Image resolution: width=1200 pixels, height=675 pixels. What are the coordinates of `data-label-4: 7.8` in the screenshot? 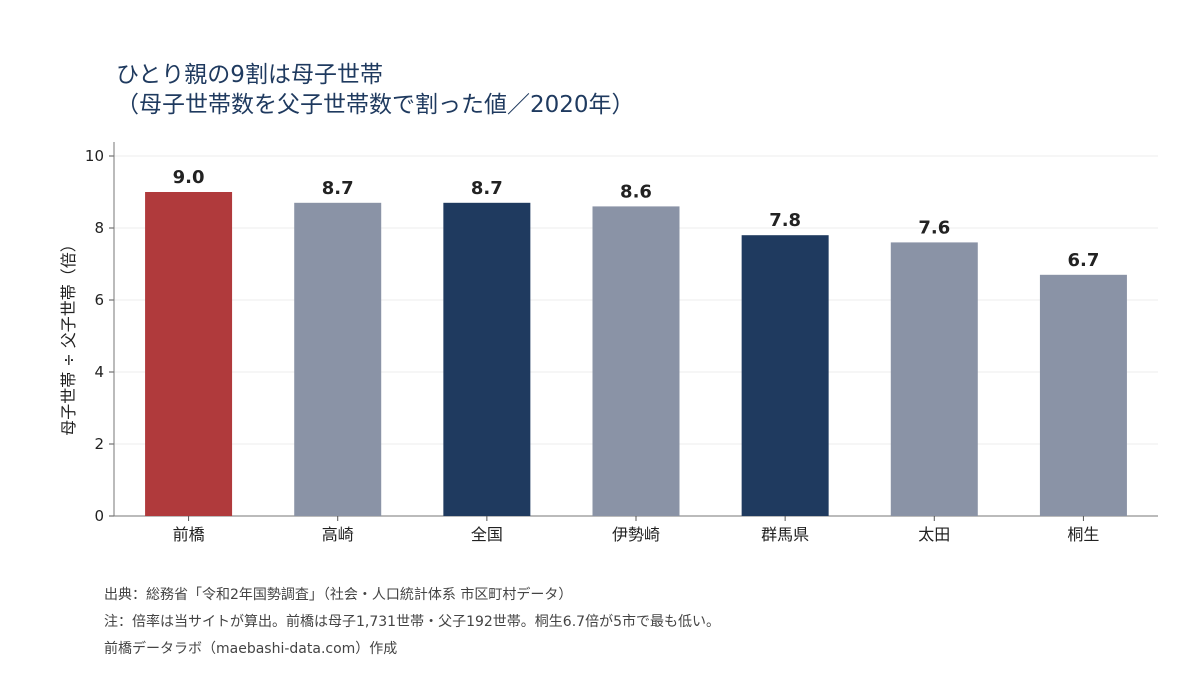 It's located at (785, 220).